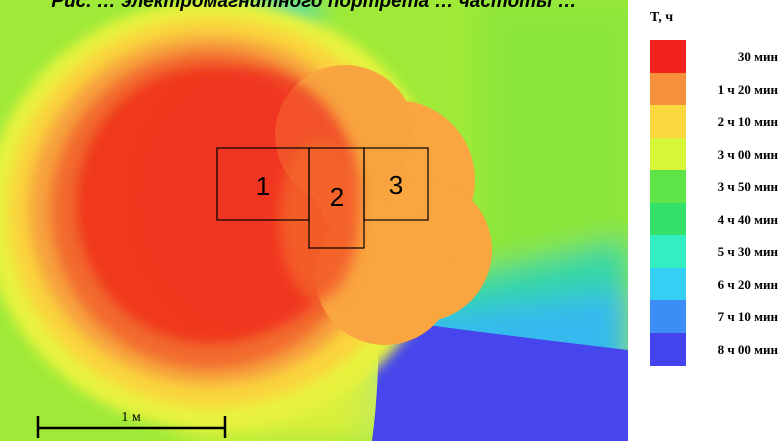 The height and width of the screenshot is (441, 780). I want to click on legend-item: 6 ч 20 мин, so click(715, 284).